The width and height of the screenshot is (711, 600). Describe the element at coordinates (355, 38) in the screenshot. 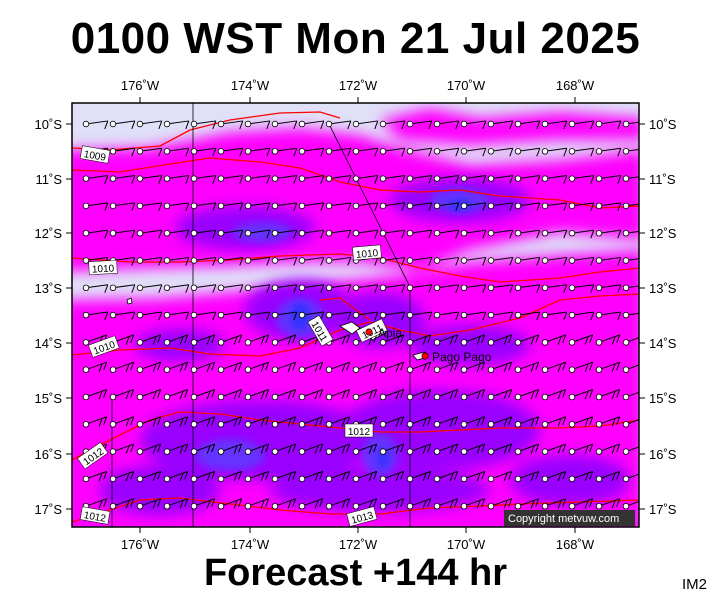

I see `map-title: 0100 WST Mon 21 Jul 2025` at that location.